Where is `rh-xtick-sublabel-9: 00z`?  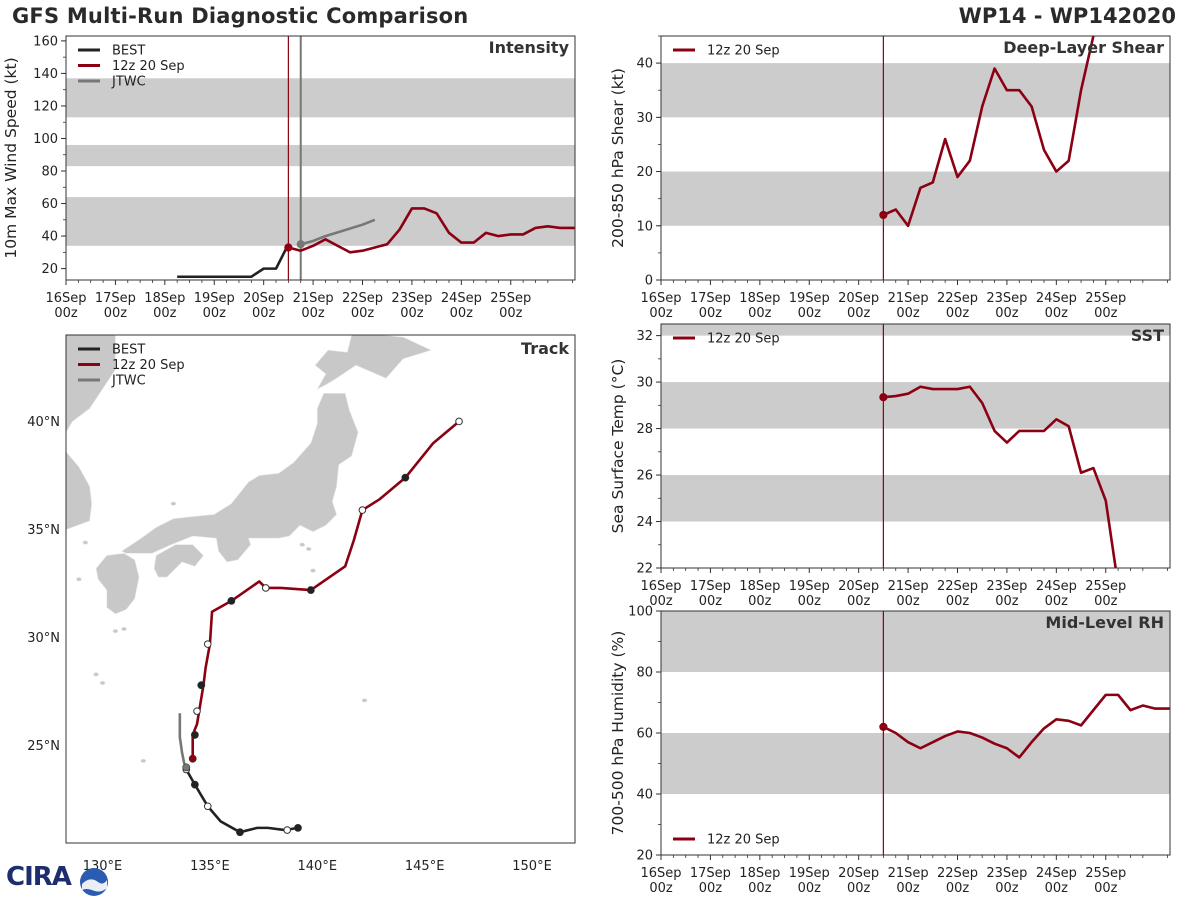
rh-xtick-sublabel-9: 00z is located at coordinates (1106, 888).